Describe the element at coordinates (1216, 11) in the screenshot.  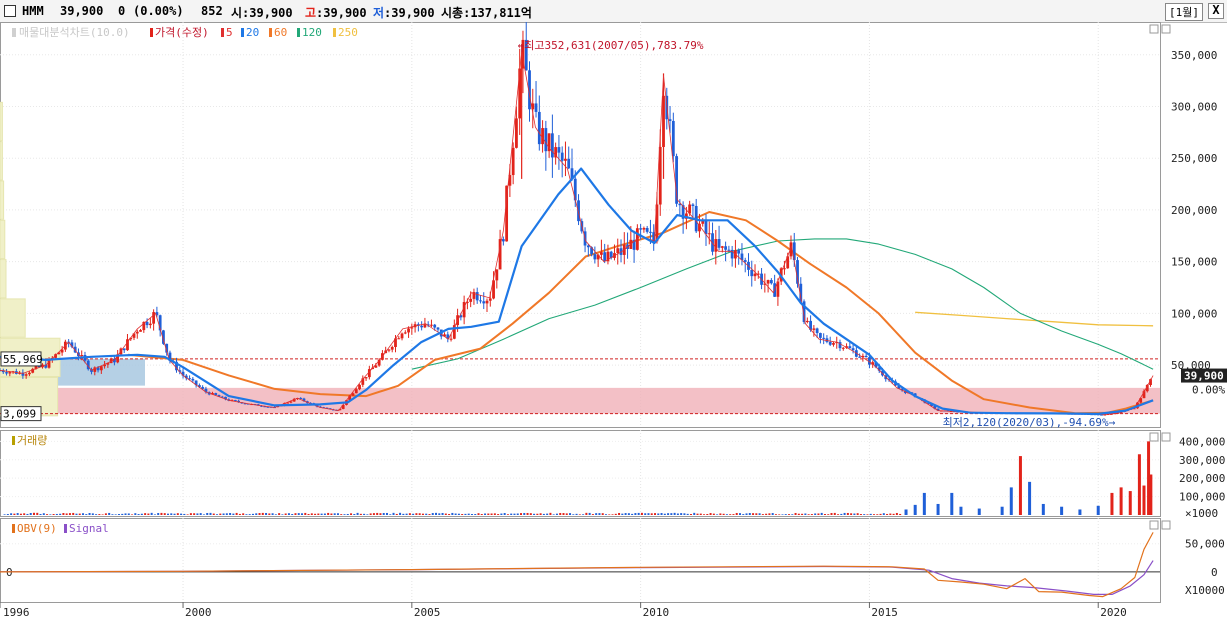
I see `close-button: X` at that location.